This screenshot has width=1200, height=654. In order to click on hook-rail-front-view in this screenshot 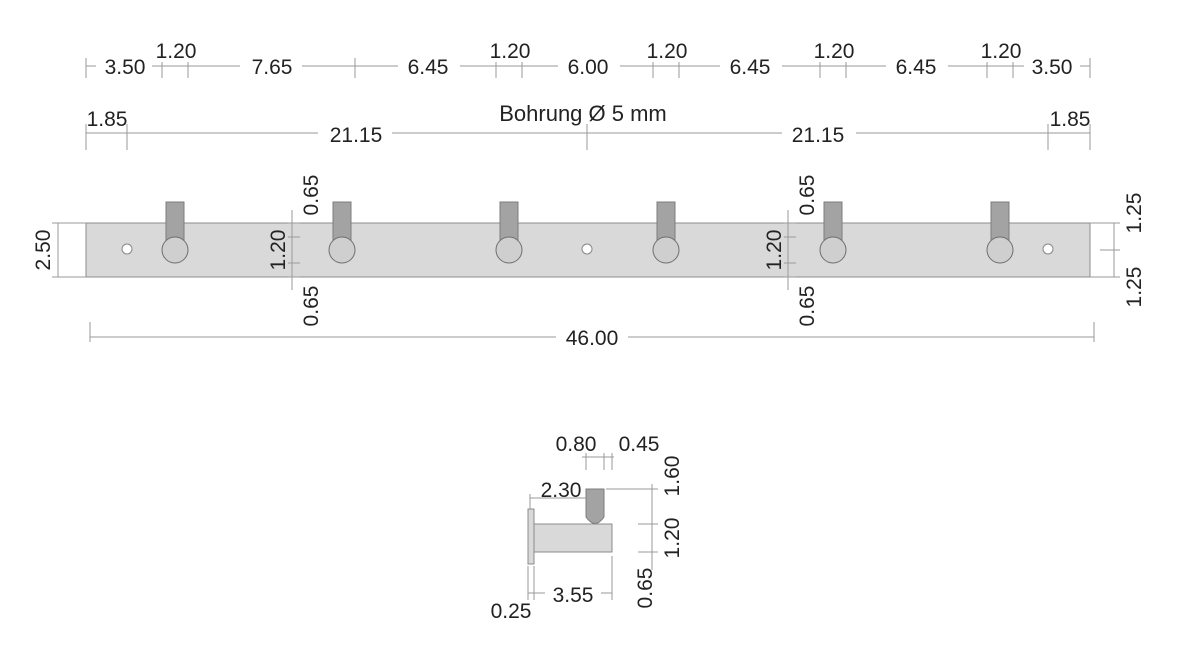, I will do `click(588, 239)`.